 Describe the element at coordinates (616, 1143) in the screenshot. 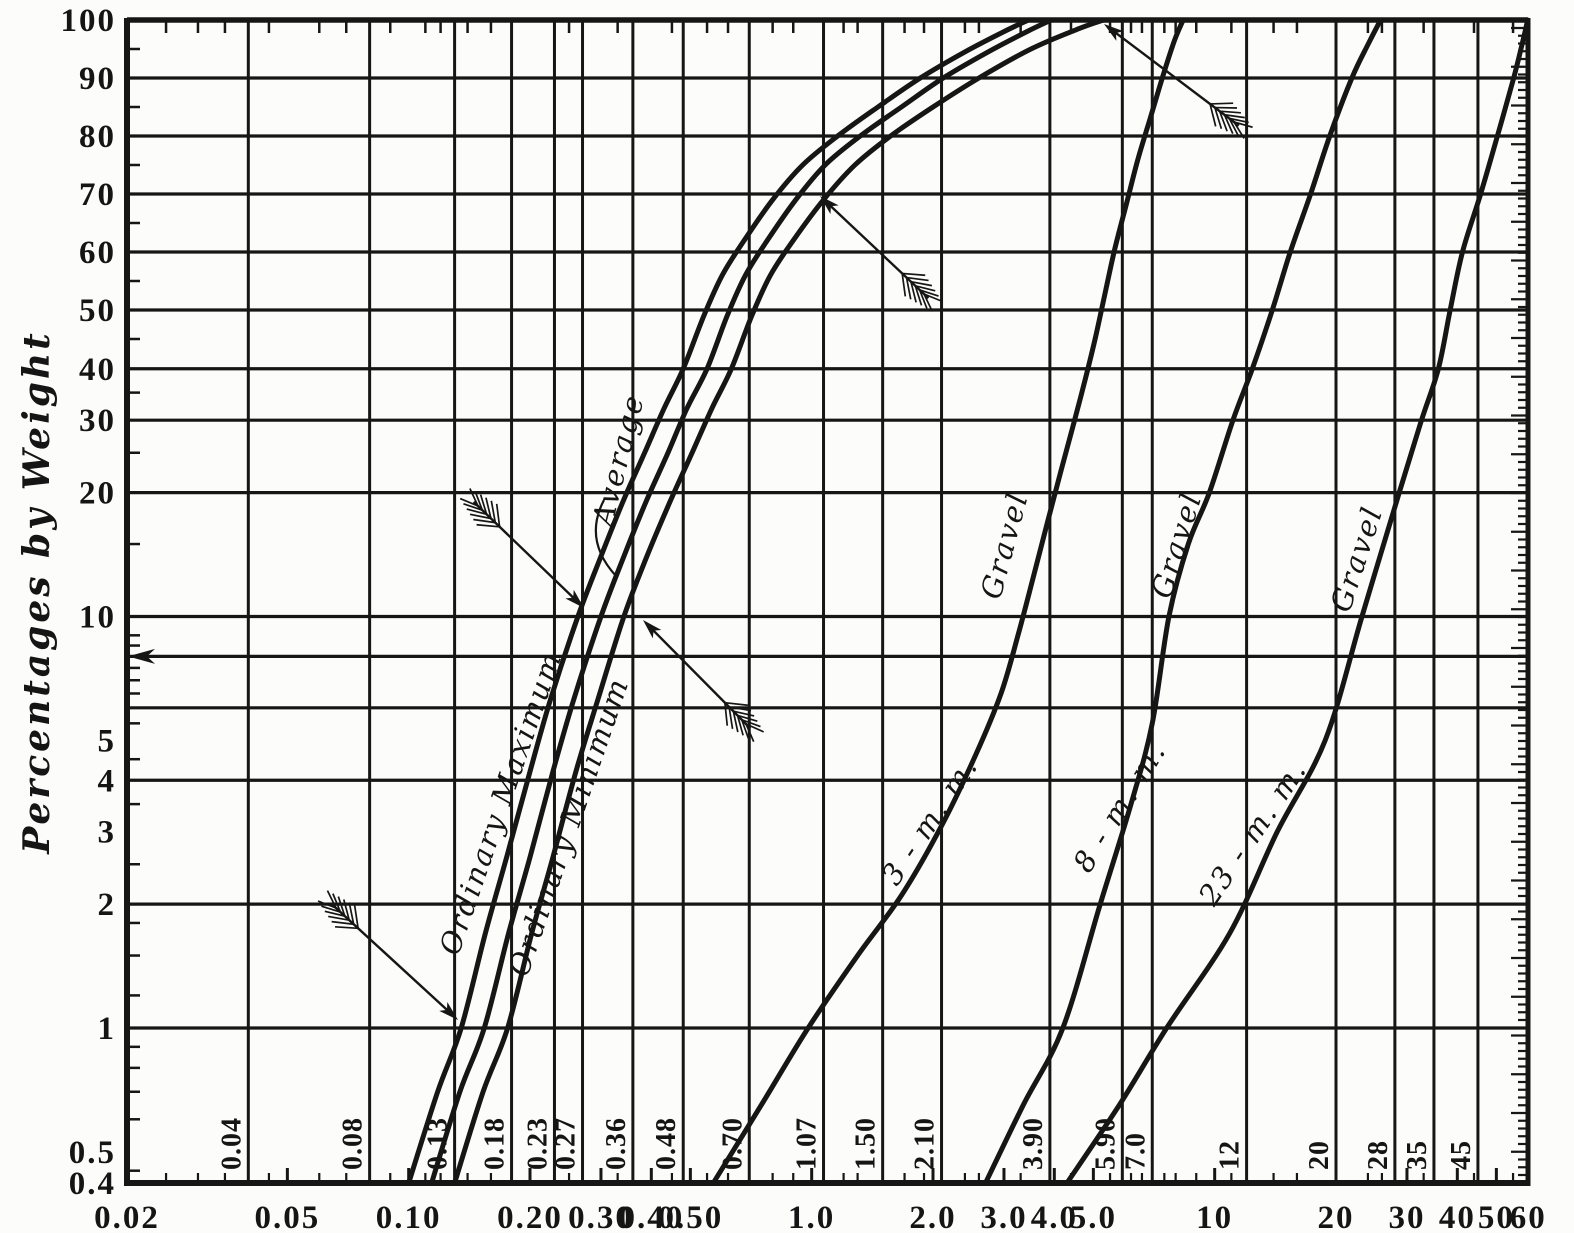

I see `sieve-label-0.36: 0.36` at that location.